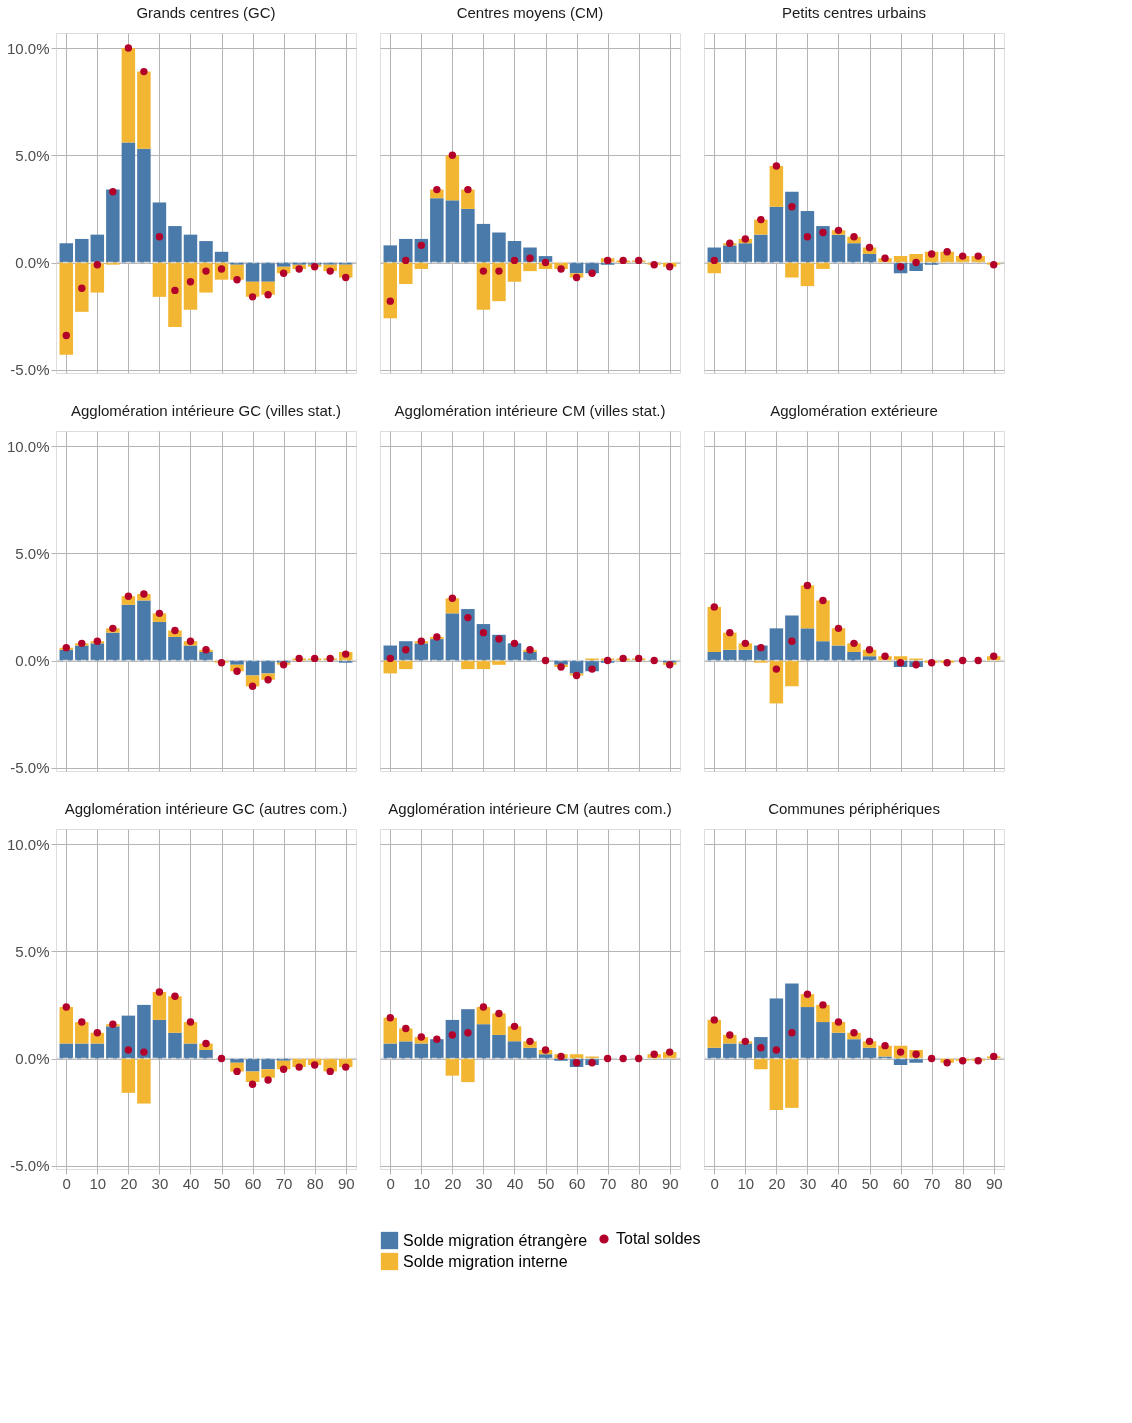 The height and width of the screenshot is (1423, 1132). What do you see at coordinates (206, 410) in the screenshot?
I see `chart-title: Agglomération intérieure GC (villes stat.)` at bounding box center [206, 410].